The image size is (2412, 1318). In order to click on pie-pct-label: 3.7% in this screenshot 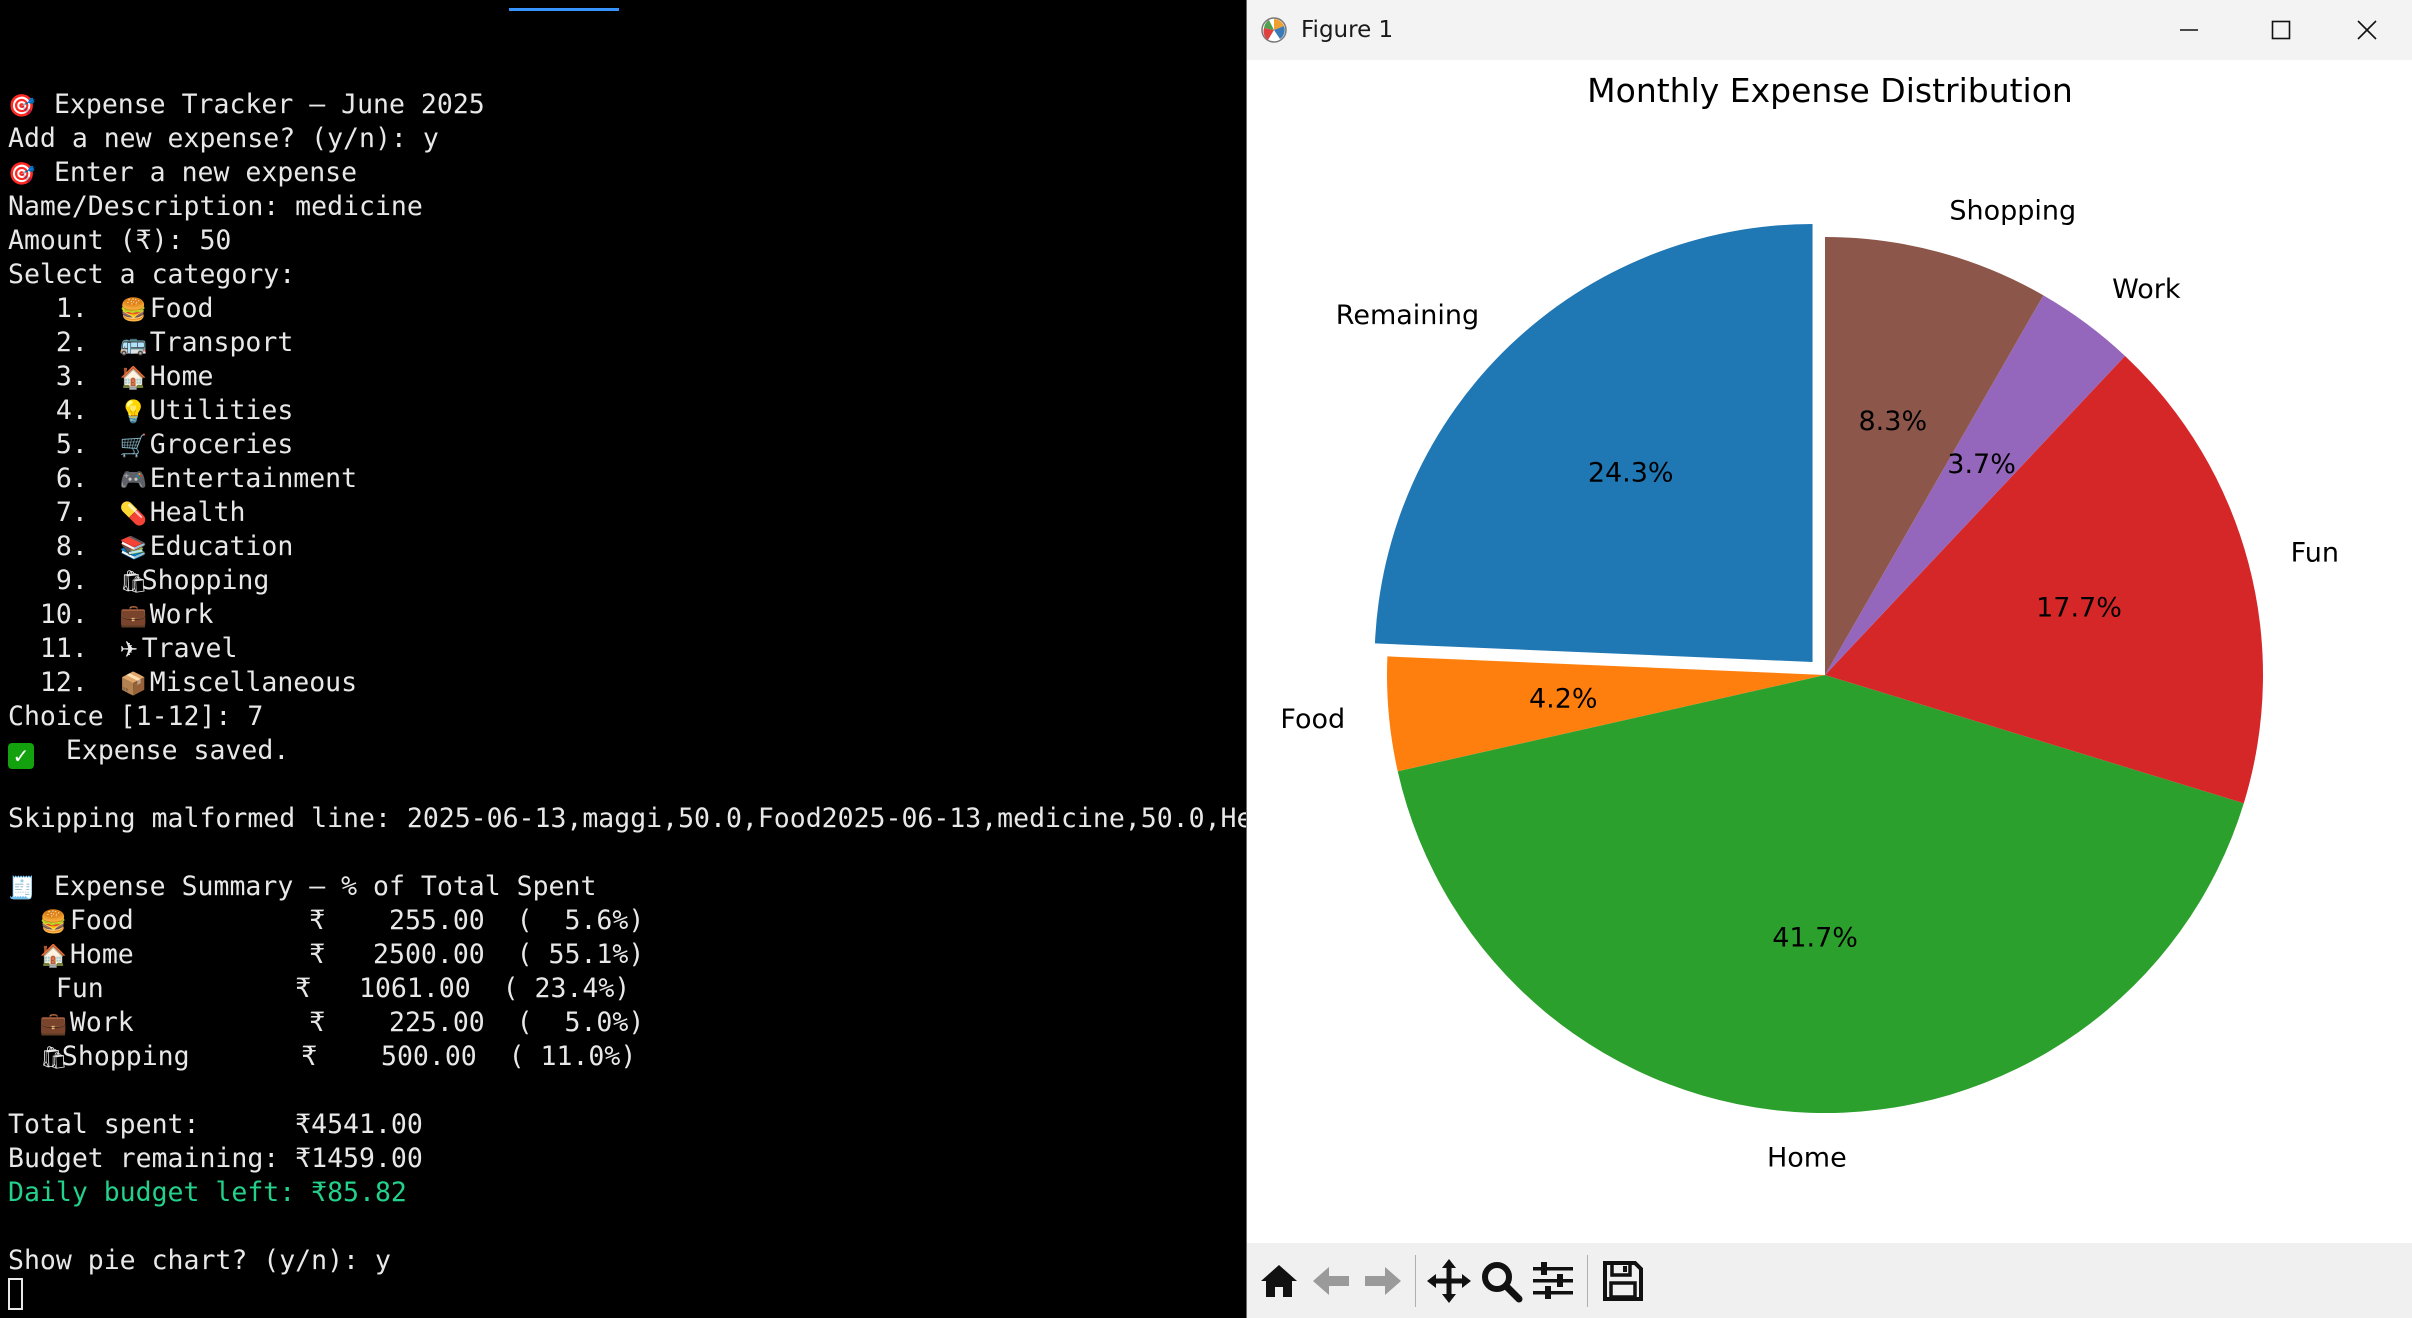, I will do `click(1981, 464)`.